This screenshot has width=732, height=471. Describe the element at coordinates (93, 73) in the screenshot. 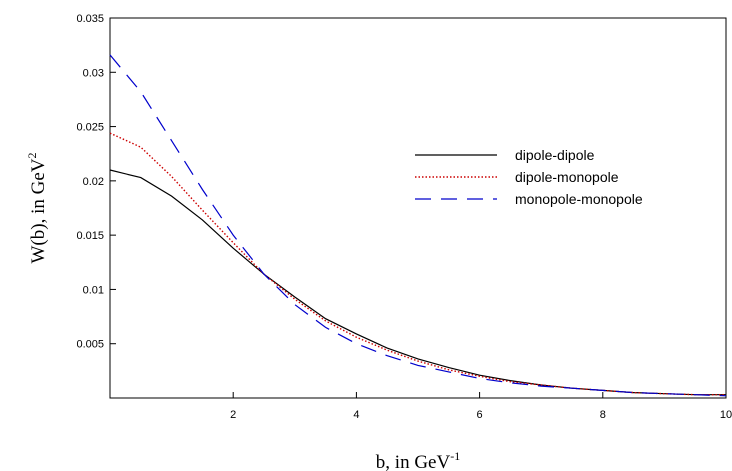

I see `y-tick-label: 0.03` at that location.